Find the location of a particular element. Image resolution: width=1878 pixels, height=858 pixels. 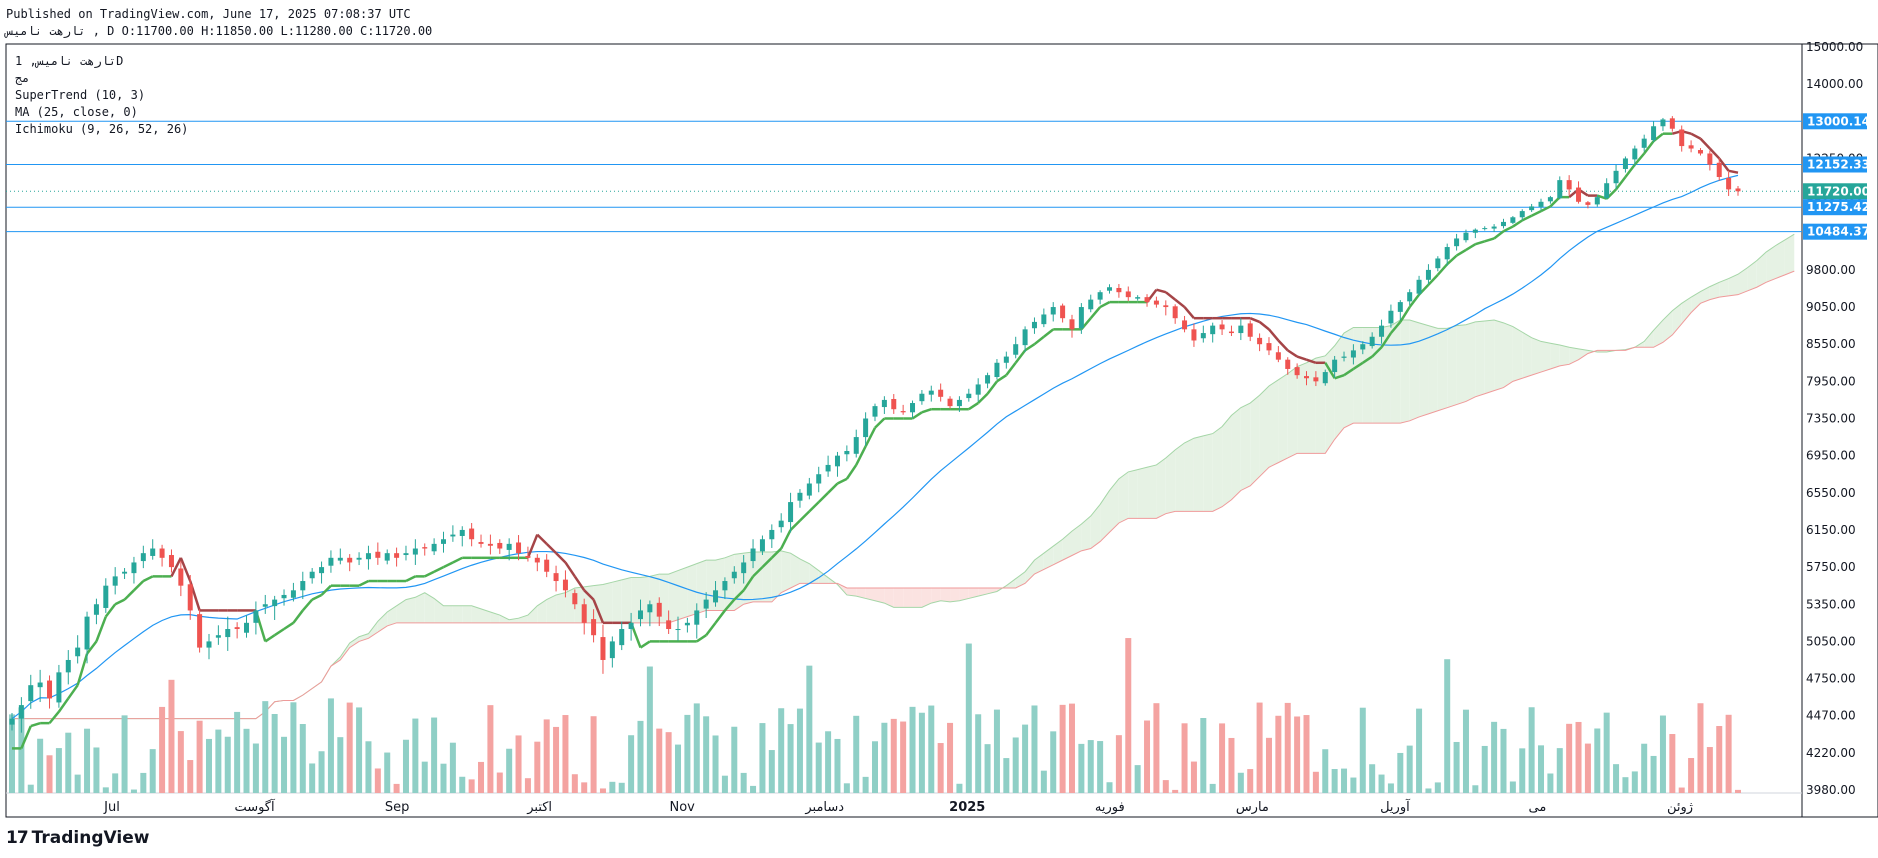

legend-ichimoku: Ichimoku (9, 26, 52, 26) is located at coordinates (102, 129).